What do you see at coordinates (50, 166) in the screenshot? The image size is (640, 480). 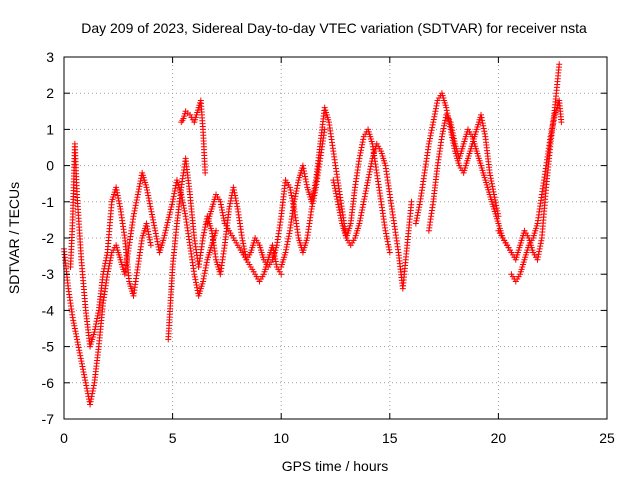 I see `y-tick-label: 0` at bounding box center [50, 166].